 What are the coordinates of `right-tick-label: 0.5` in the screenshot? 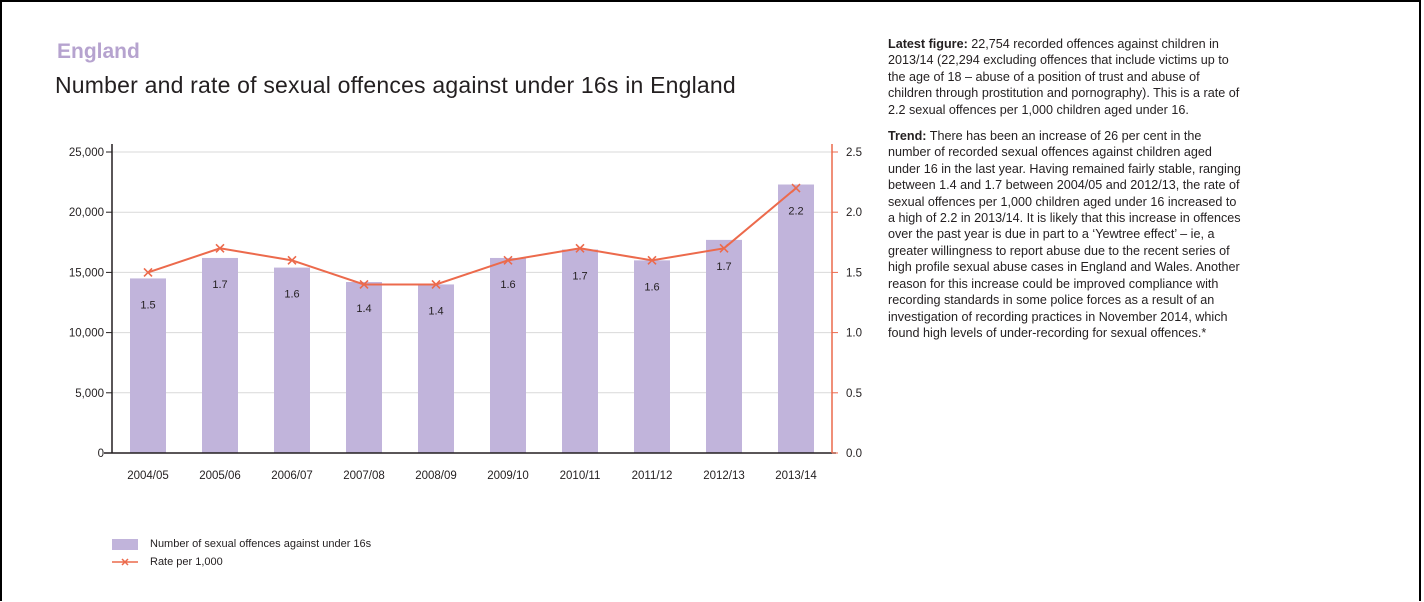 It's located at (854, 394).